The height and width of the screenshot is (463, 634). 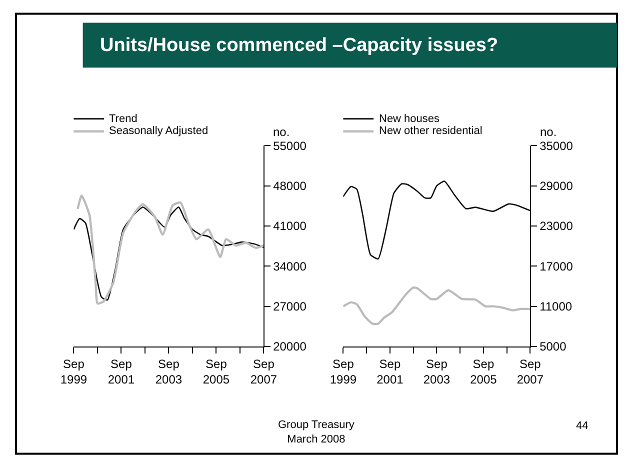 I want to click on y-tick-label: 41000, so click(x=290, y=226).